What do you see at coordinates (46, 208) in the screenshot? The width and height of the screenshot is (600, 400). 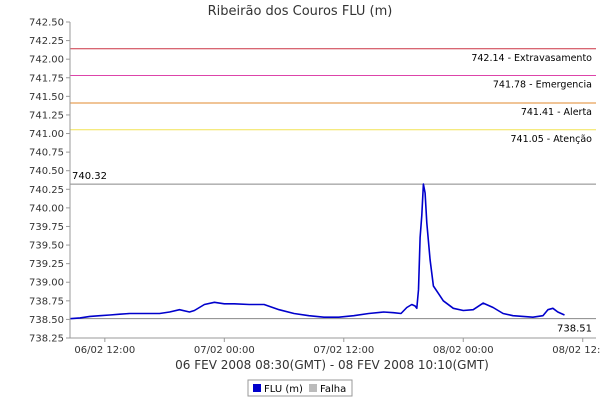 I see `y-tick-label: 740.00` at bounding box center [46, 208].